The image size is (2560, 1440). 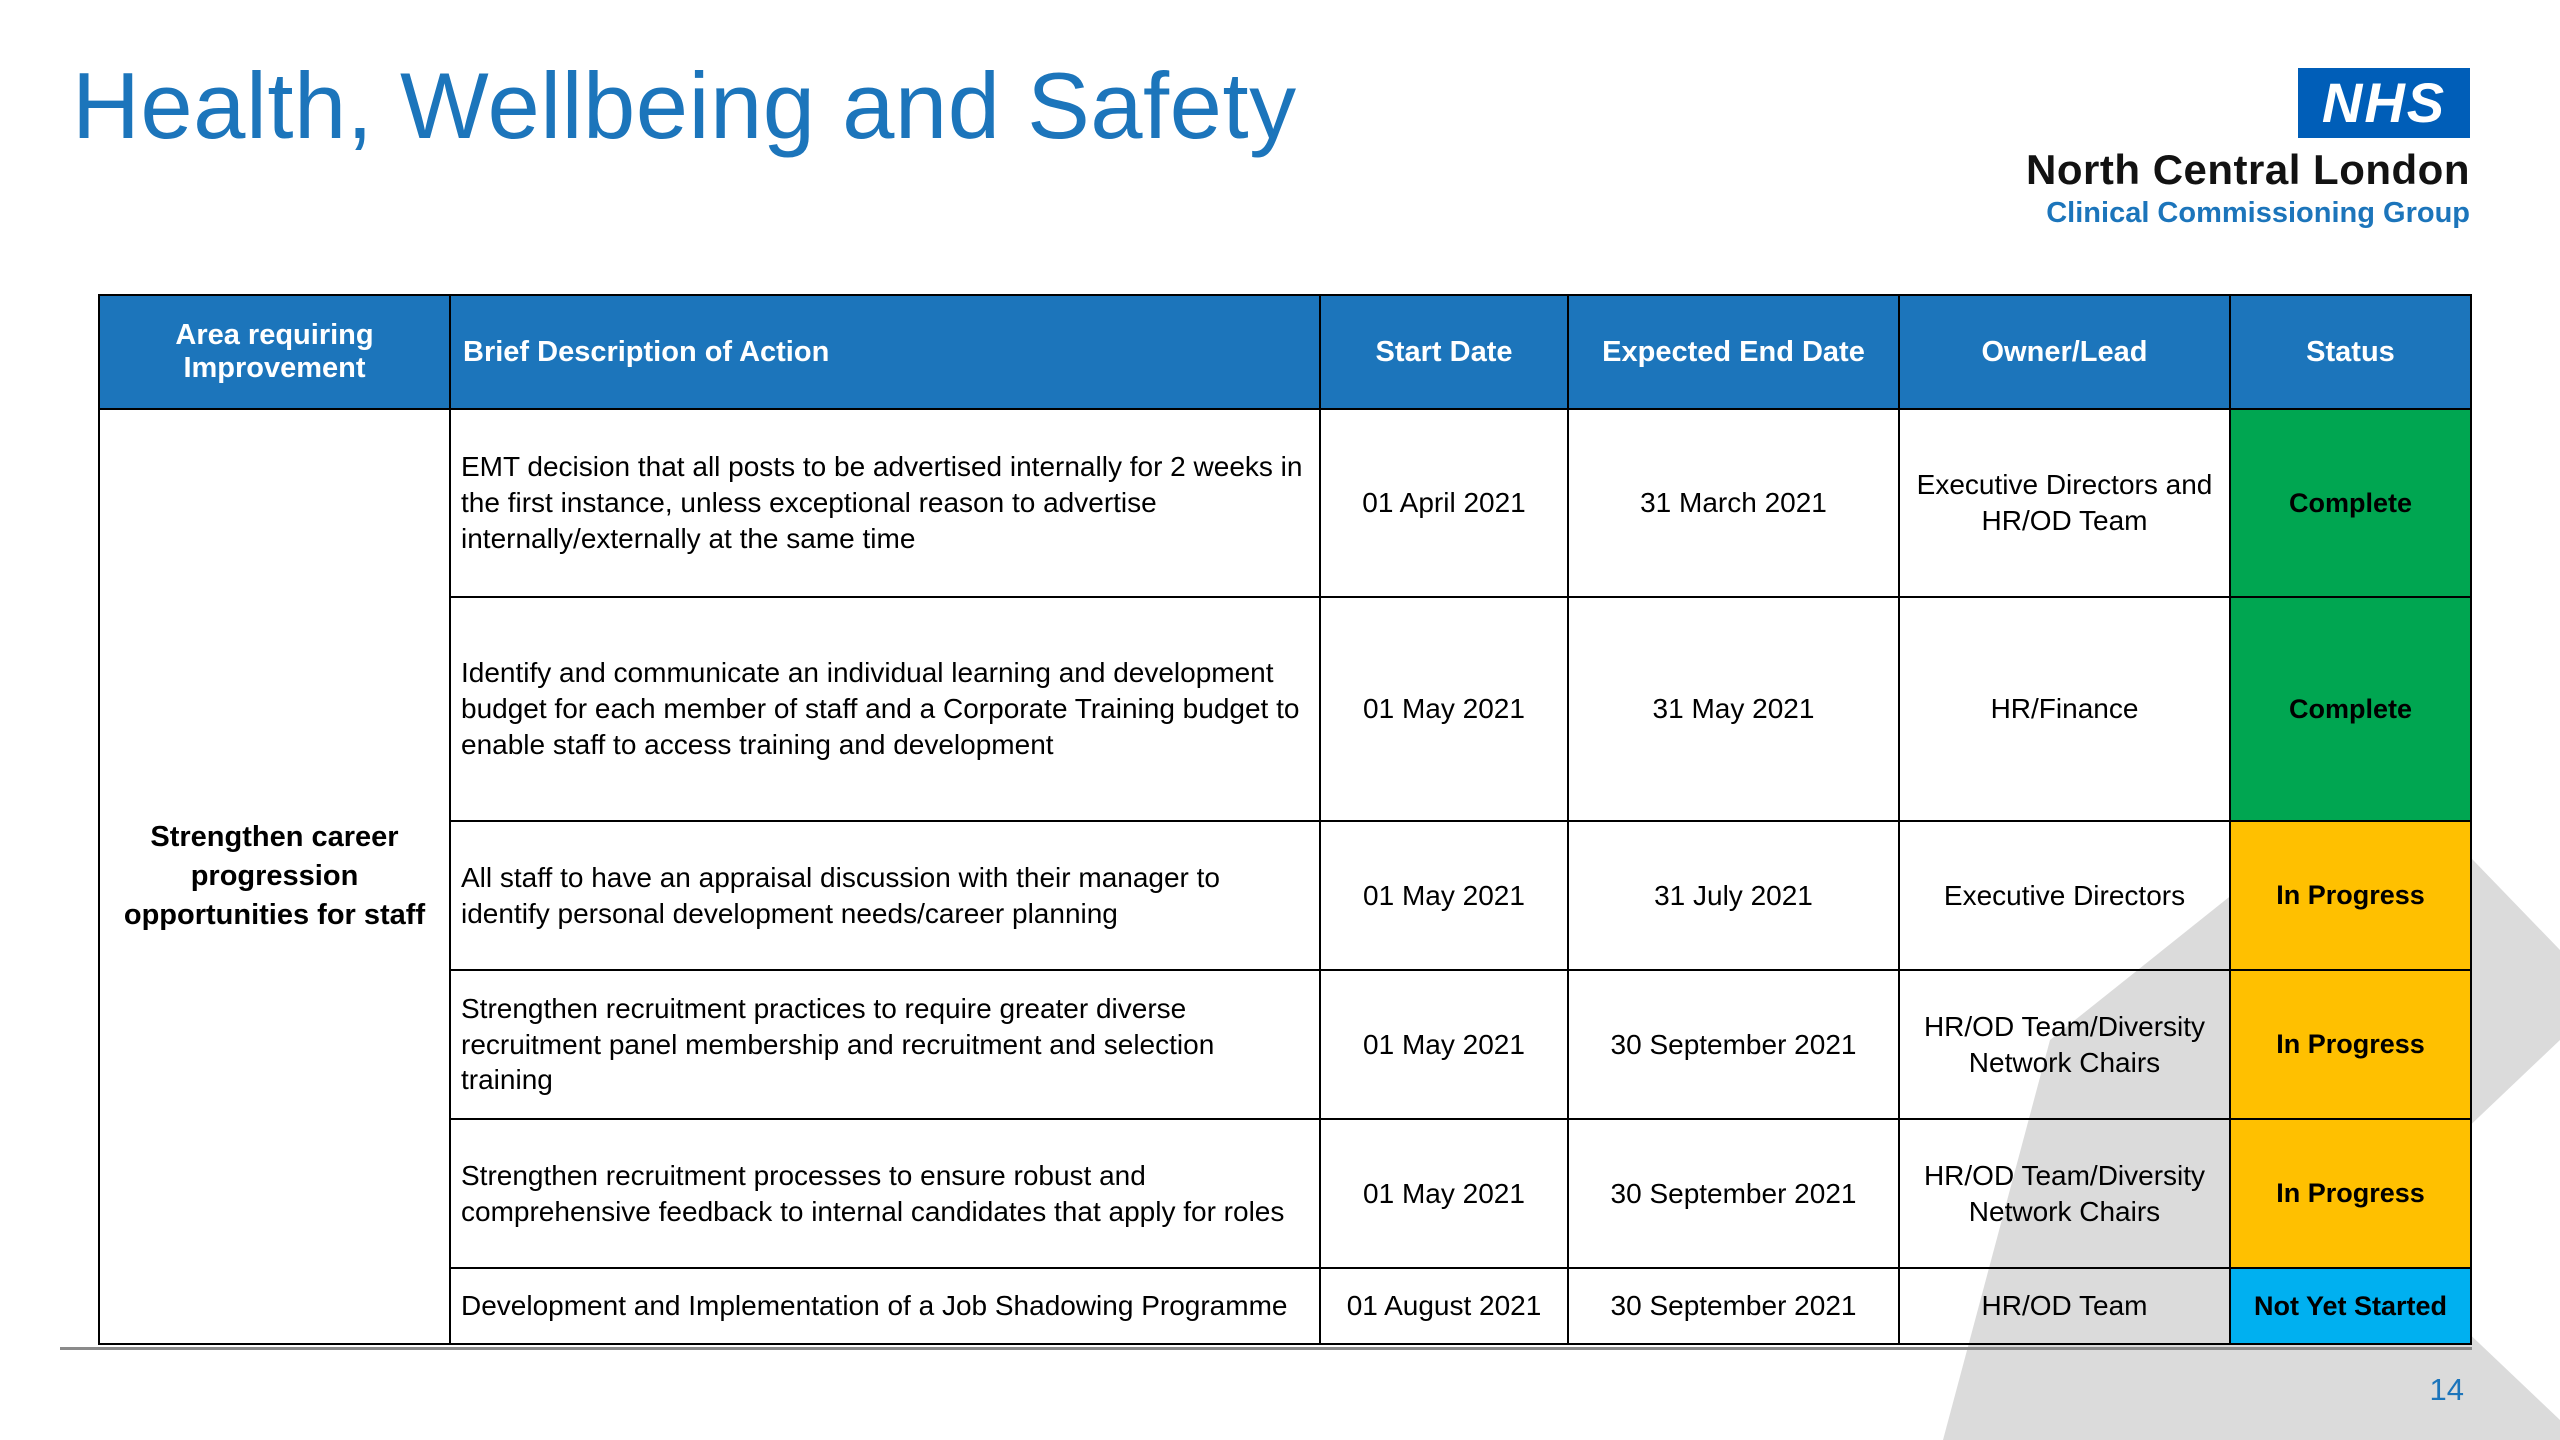 I want to click on page-number: 14, so click(x=2446, y=1389).